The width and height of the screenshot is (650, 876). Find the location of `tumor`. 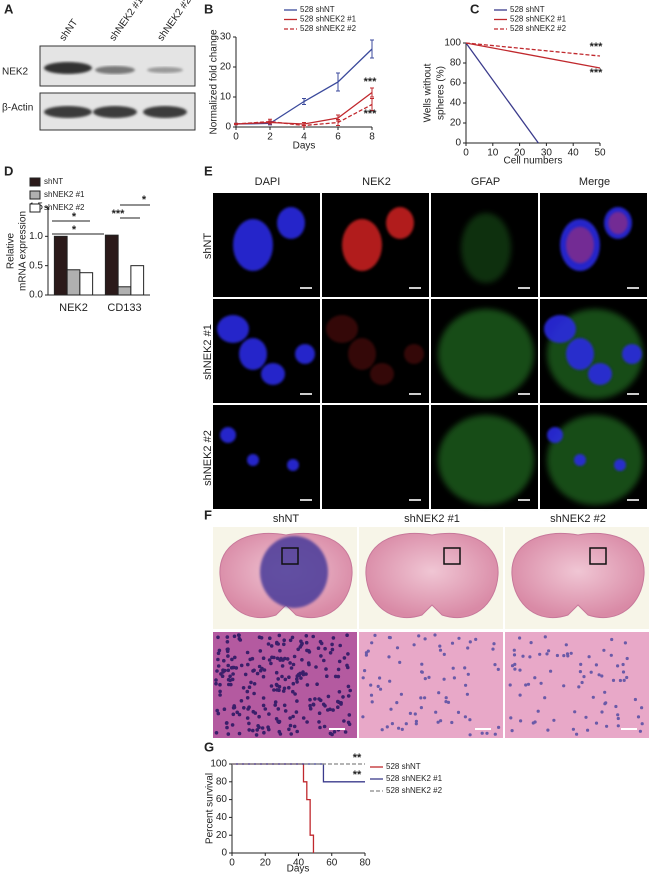

tumor is located at coordinates (294, 572).